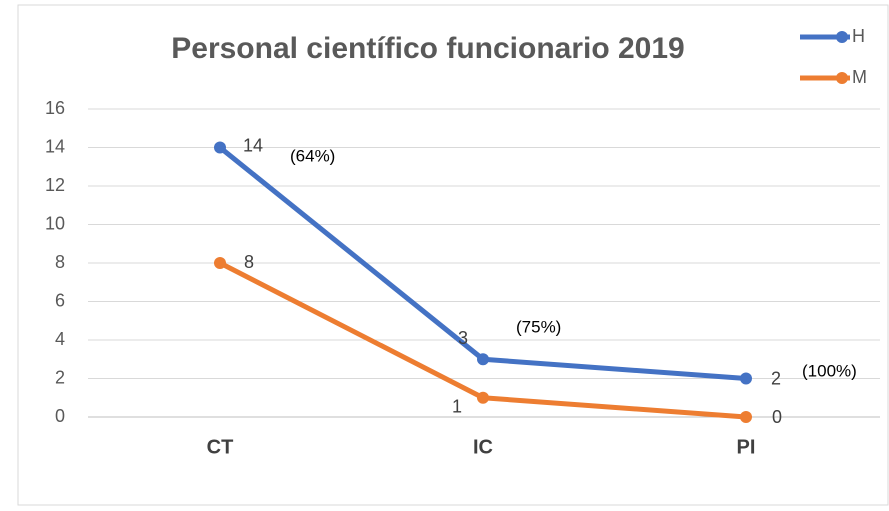 This screenshot has height=511, width=889. I want to click on y-tick-label: 12, so click(55, 185).